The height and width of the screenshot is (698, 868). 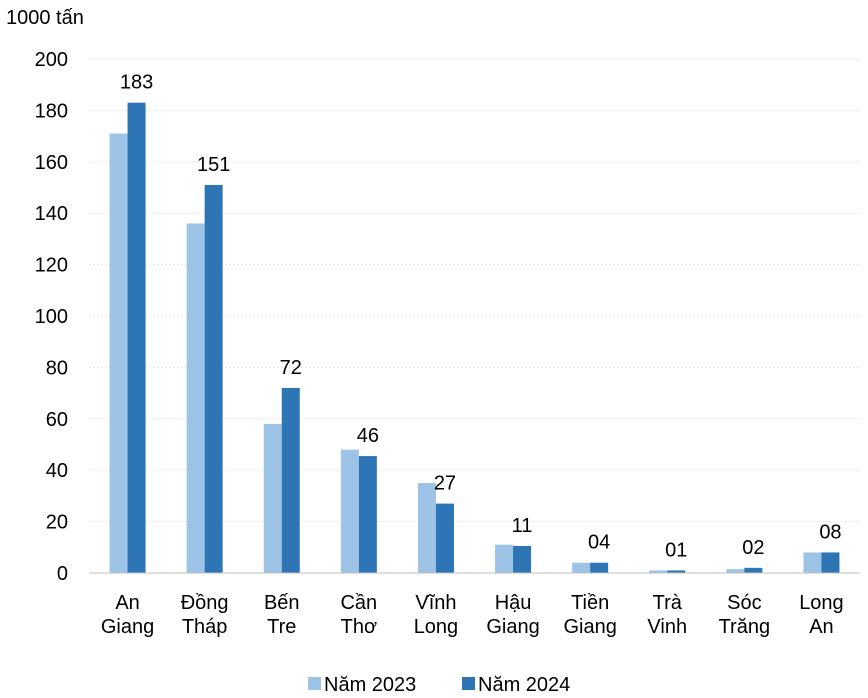 What do you see at coordinates (205, 603) in the screenshot?
I see `x-tick-label: Đồng` at bounding box center [205, 603].